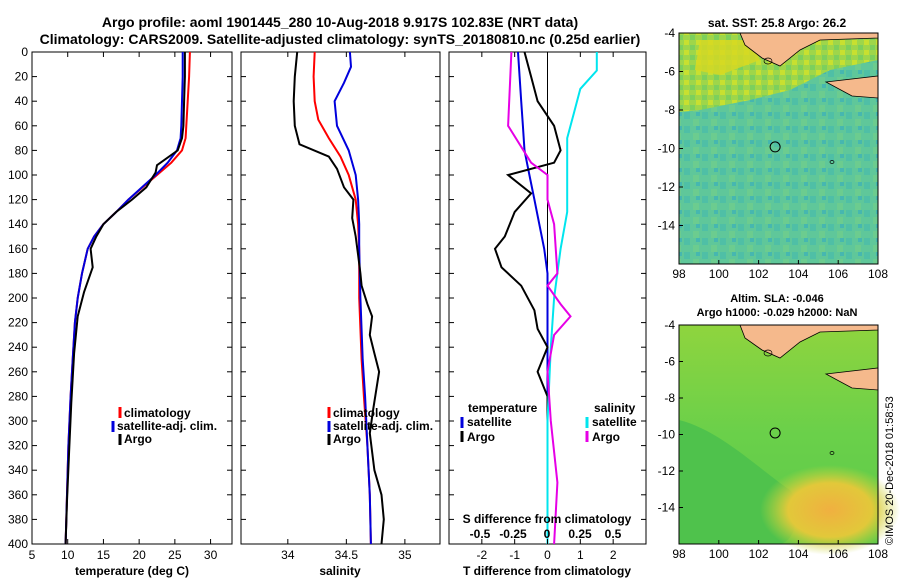 The height and width of the screenshot is (580, 900). I want to click on x-tick-label: 30, so click(211, 555).